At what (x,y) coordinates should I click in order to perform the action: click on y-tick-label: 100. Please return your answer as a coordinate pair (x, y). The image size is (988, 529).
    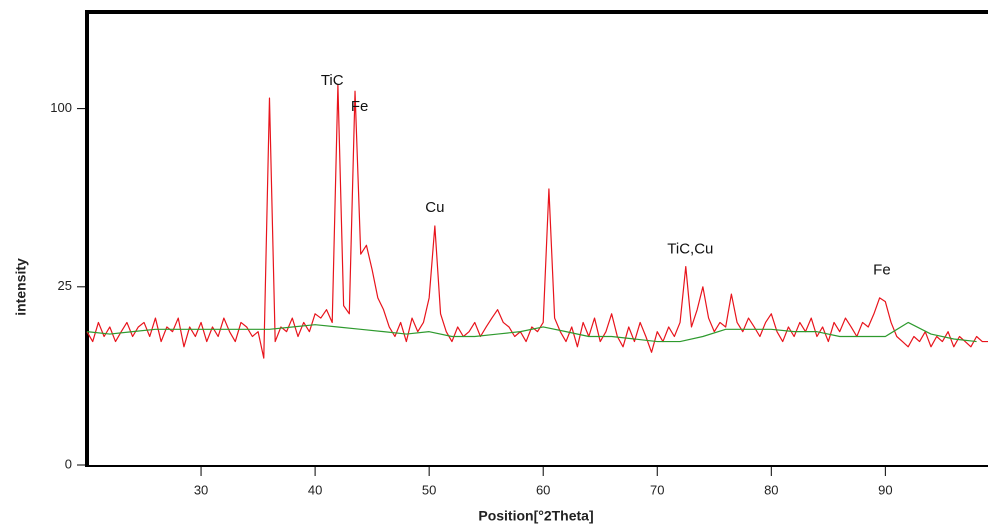
    Looking at the image, I should click on (61, 107).